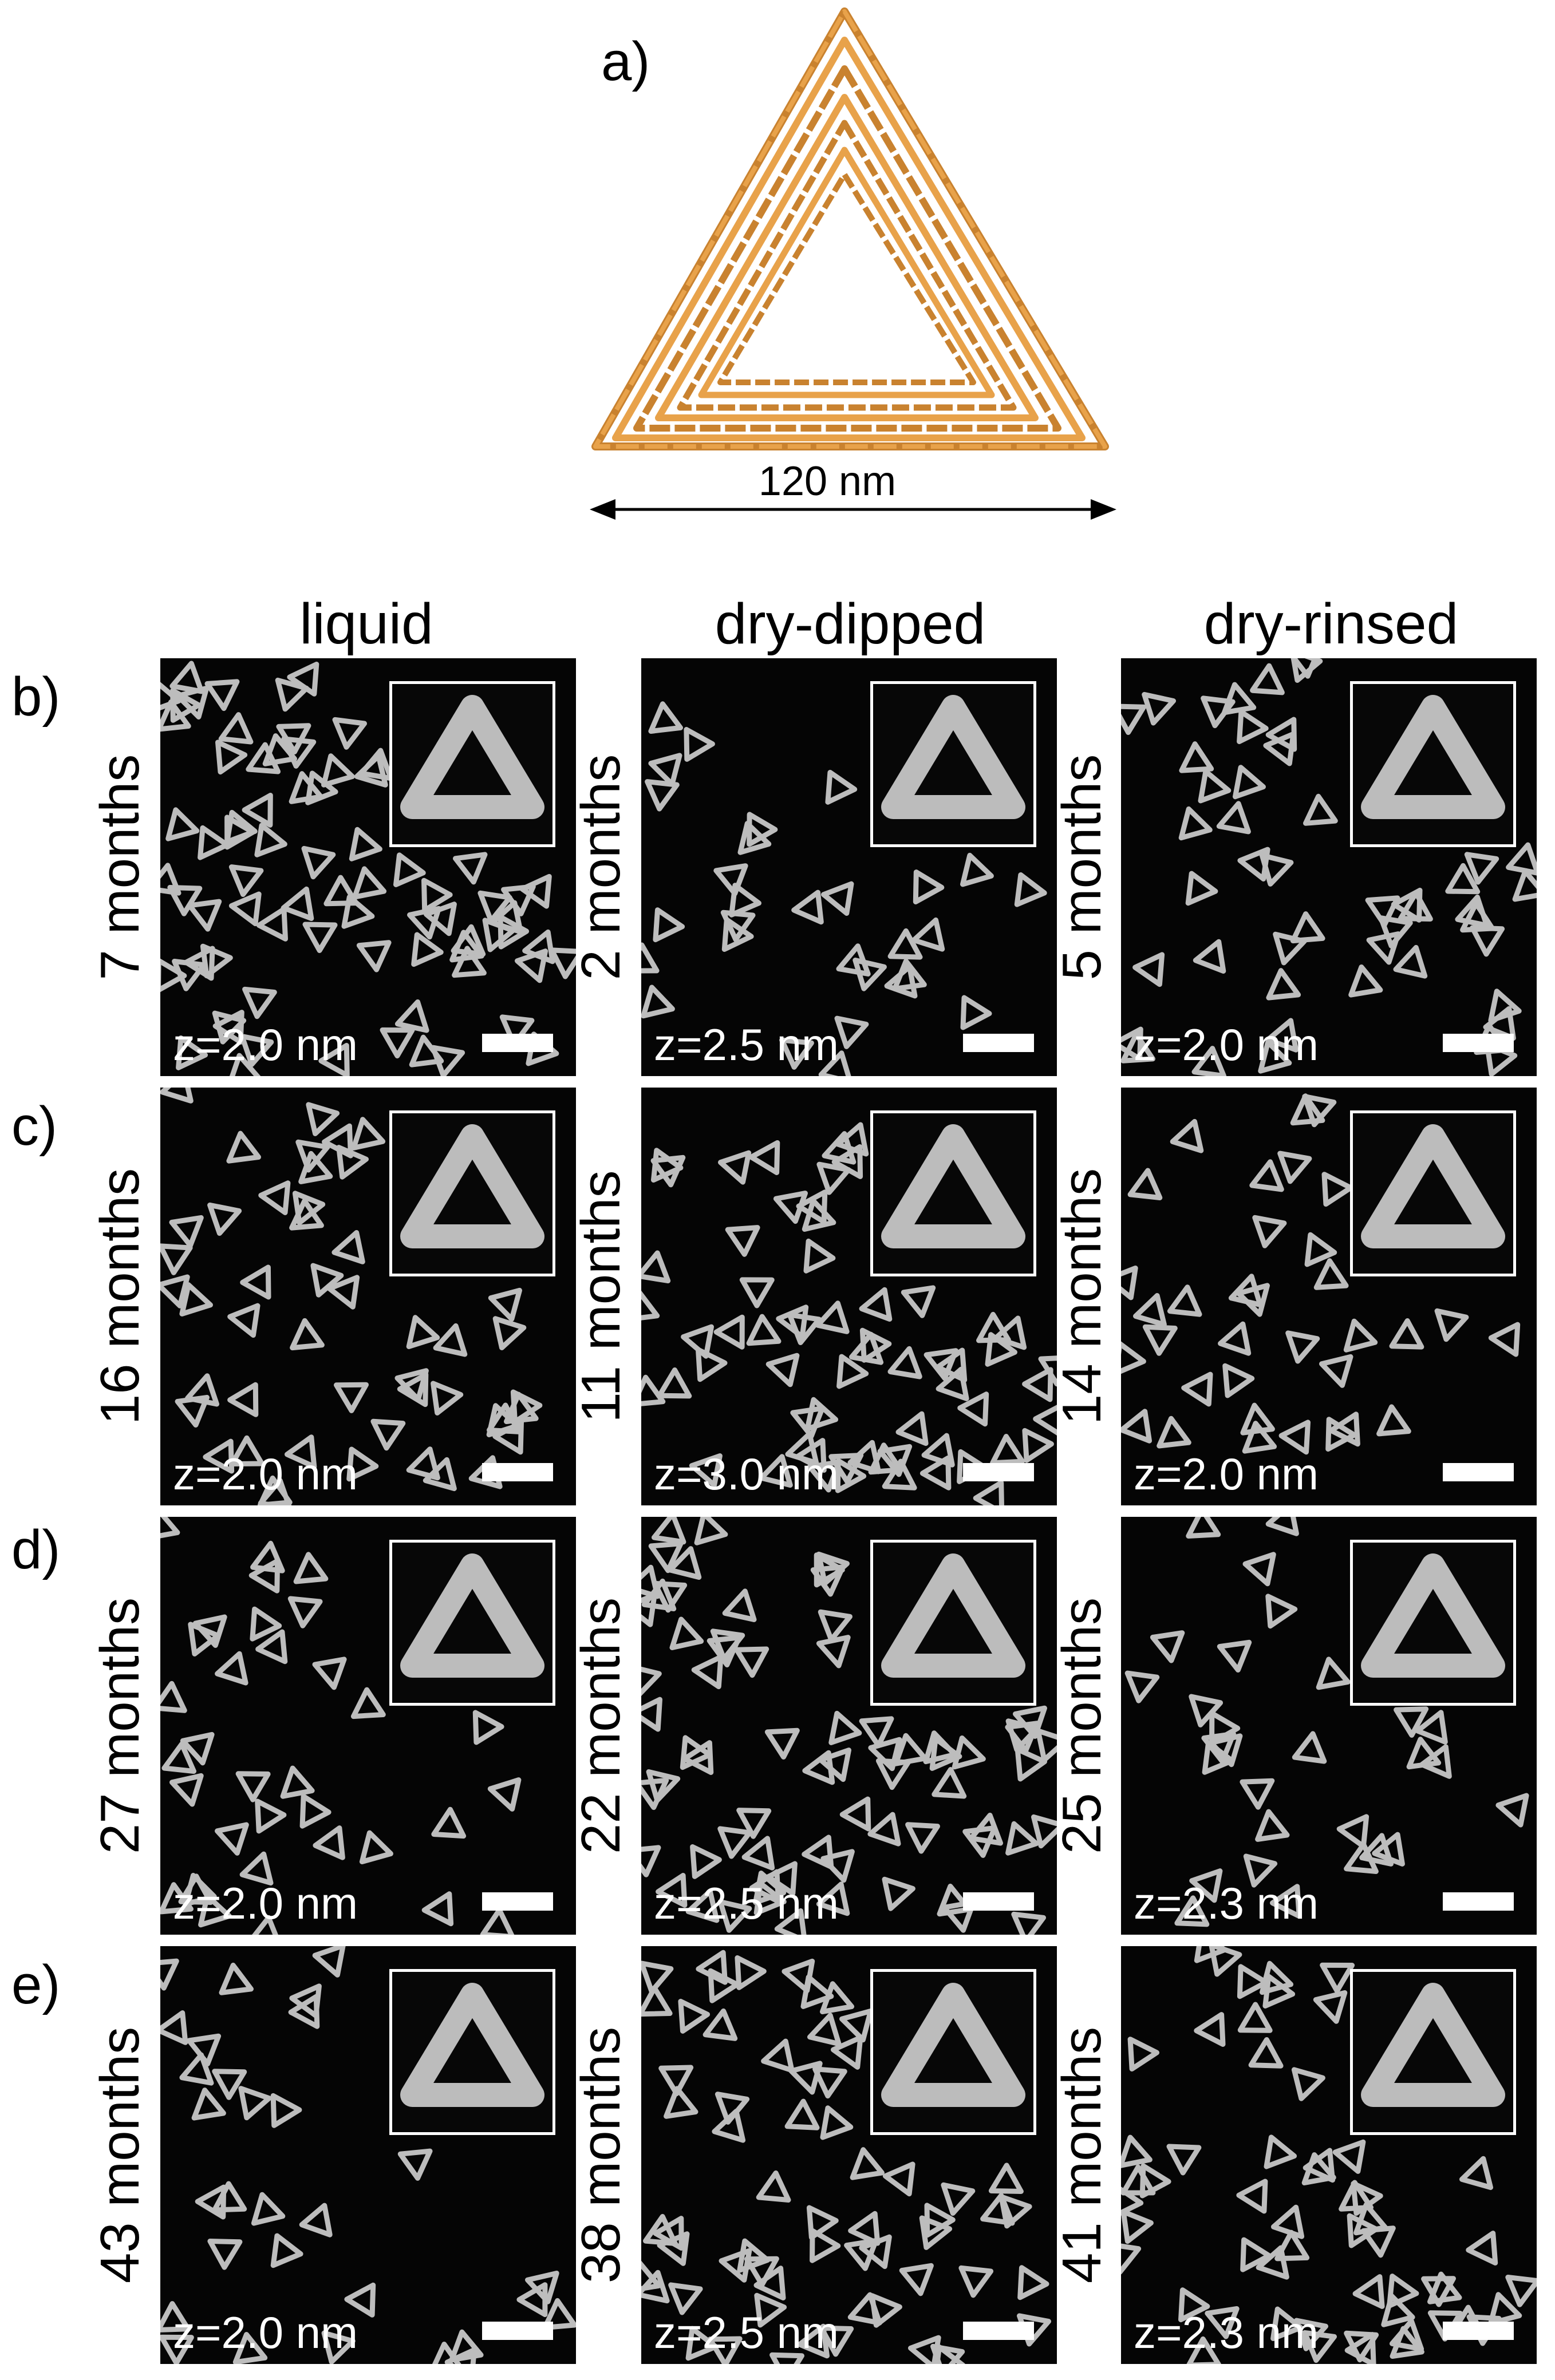 This screenshot has height=2380, width=1555. What do you see at coordinates (366, 624) in the screenshot?
I see `column-header-liquid: liquid` at bounding box center [366, 624].